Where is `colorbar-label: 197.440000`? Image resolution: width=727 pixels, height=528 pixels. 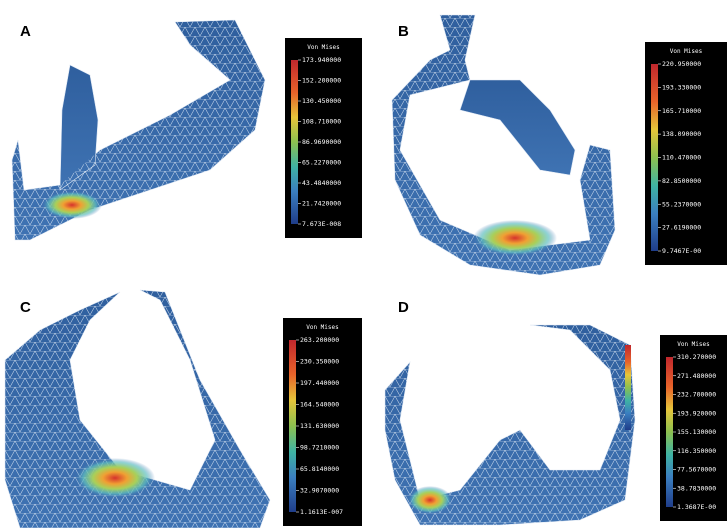
colorbar-label: 197.440000 is located at coordinates (319, 383).